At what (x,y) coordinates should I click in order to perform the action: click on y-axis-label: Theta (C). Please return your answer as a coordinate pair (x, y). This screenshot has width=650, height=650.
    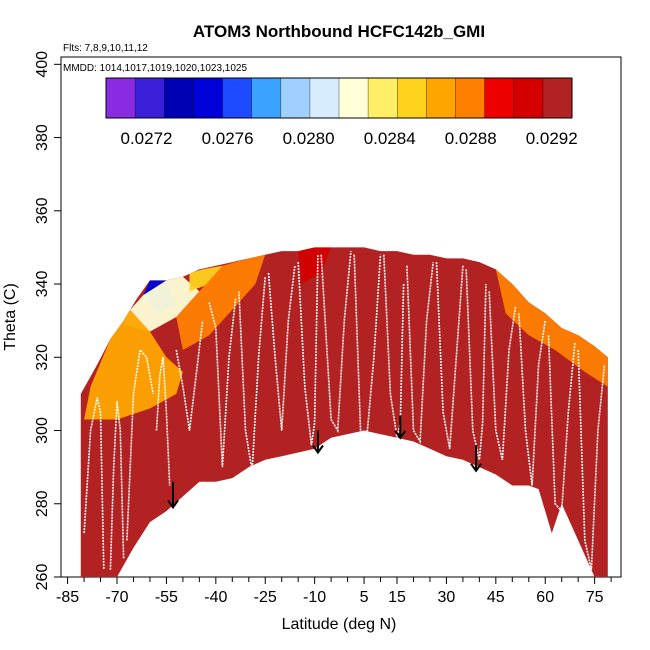
    Looking at the image, I should click on (10, 317).